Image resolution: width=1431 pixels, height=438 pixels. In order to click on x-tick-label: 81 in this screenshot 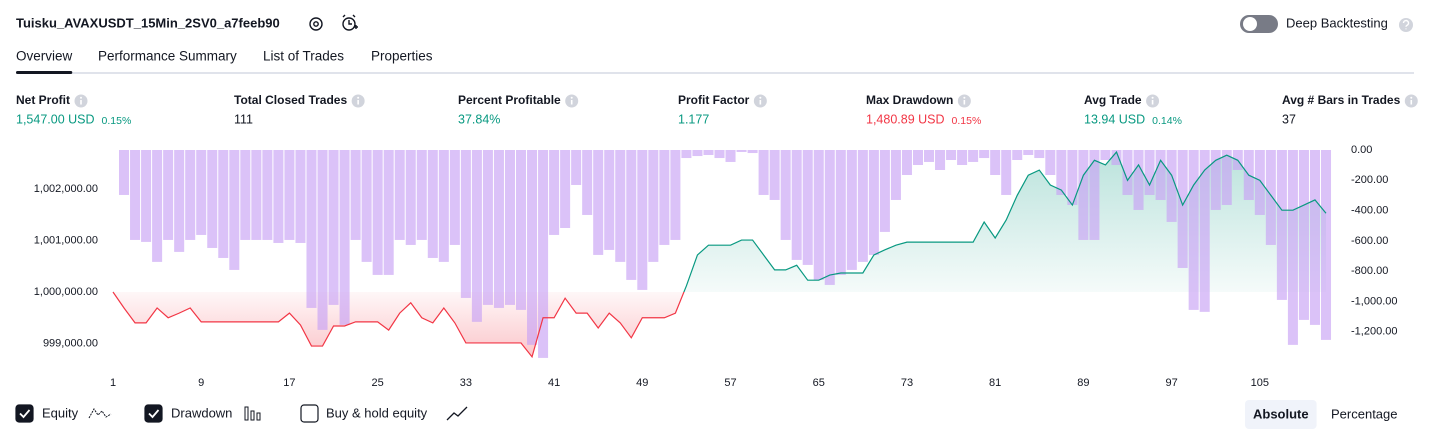, I will do `click(995, 383)`.